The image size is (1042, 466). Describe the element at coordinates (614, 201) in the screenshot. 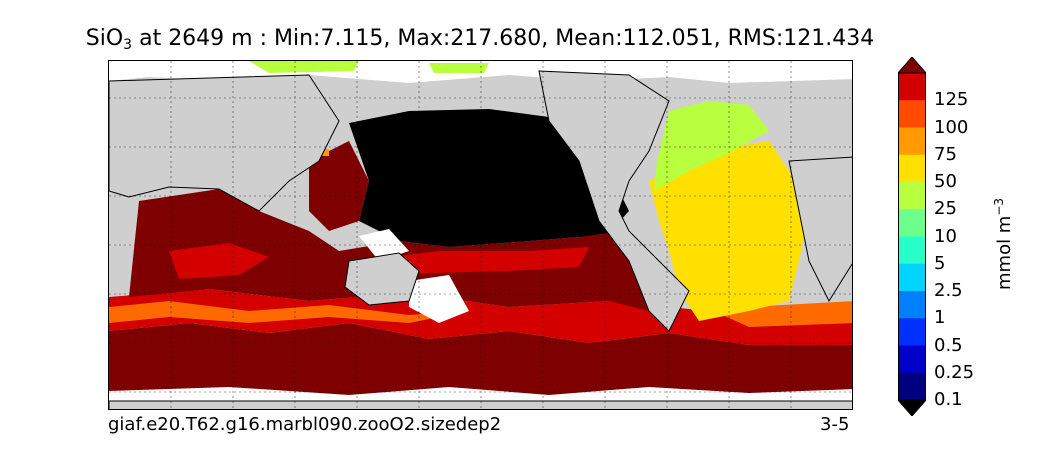

I see `landmass-americas` at that location.